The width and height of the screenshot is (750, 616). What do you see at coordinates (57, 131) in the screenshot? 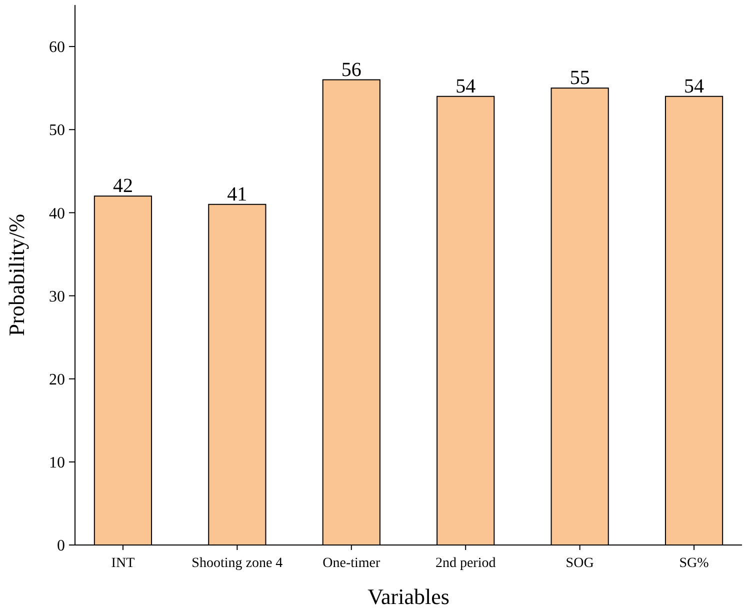
I see `y-tick-label: 50` at bounding box center [57, 131].